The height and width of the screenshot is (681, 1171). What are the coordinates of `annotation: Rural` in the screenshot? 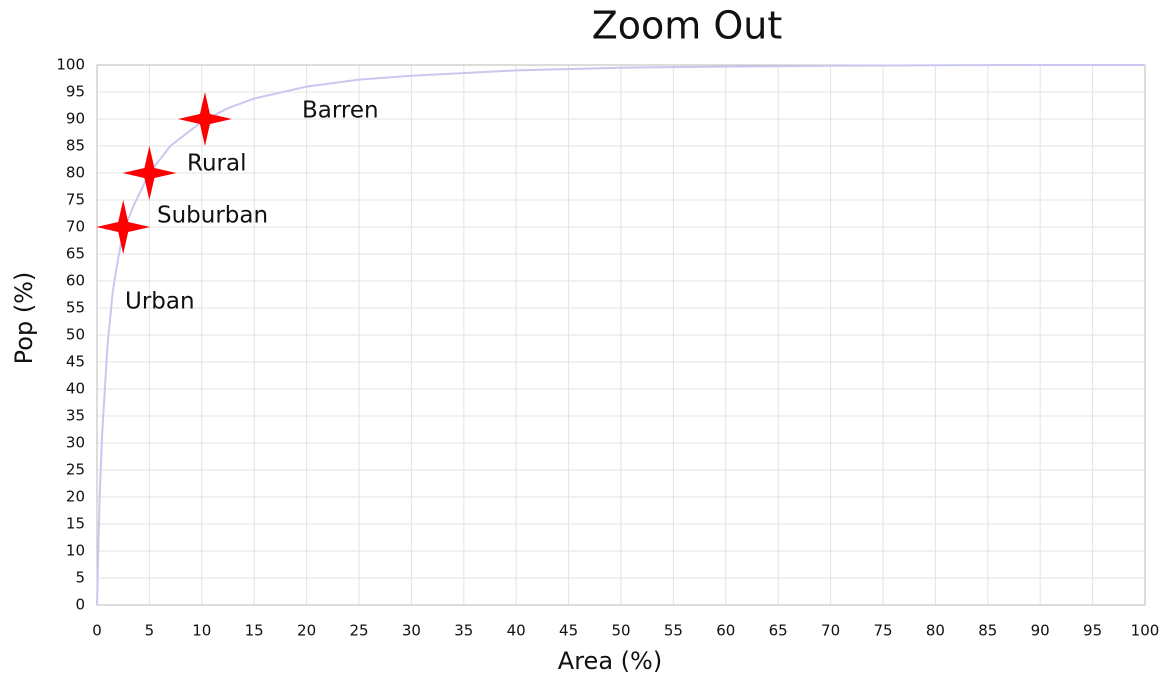 It's located at (216, 164).